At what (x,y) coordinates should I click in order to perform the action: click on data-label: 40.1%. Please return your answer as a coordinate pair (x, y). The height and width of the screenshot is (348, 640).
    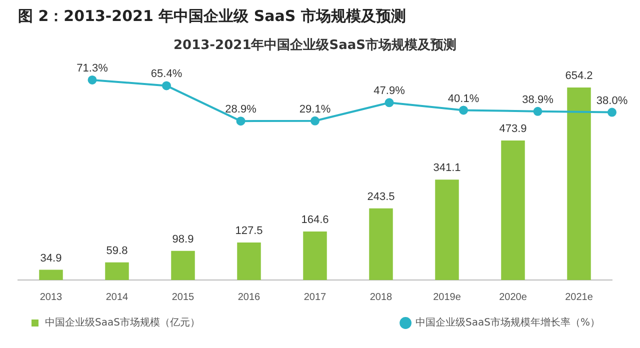
    Looking at the image, I should click on (464, 98).